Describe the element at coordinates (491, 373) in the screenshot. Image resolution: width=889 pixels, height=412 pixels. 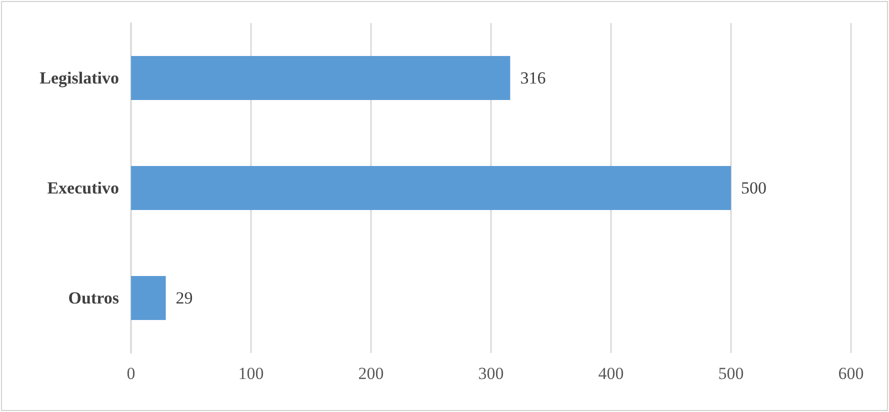
I see `x-tick-label: 300` at that location.